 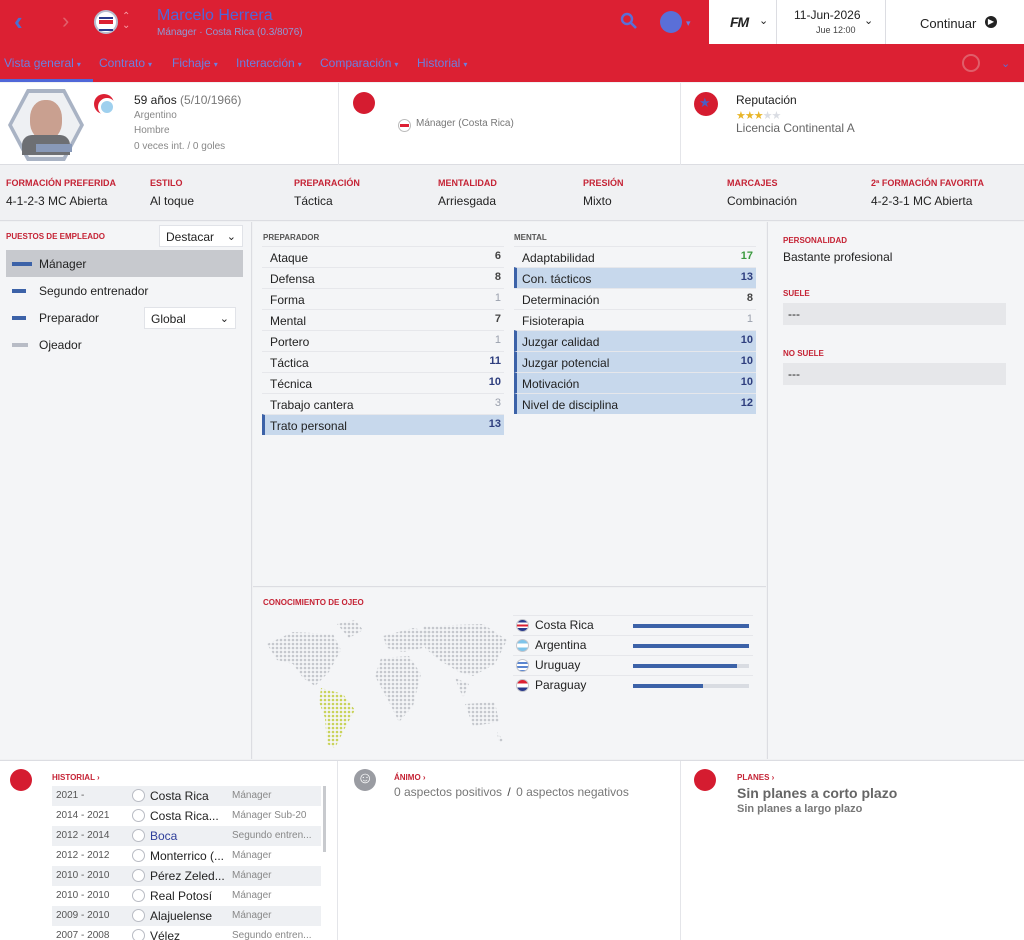 What do you see at coordinates (635, 361) in the screenshot?
I see `attribute-row: Juzgar potencial 10` at bounding box center [635, 361].